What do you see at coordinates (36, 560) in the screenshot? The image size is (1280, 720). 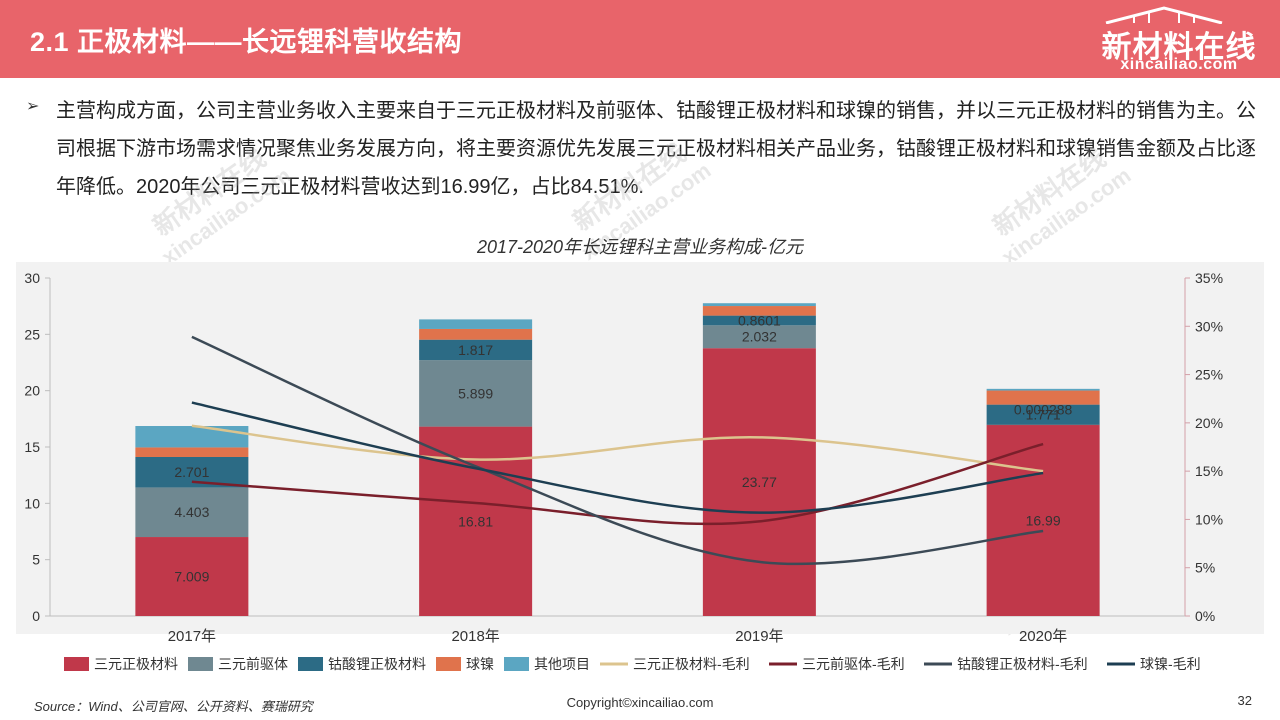 I see `y-tick-label: 5` at bounding box center [36, 560].